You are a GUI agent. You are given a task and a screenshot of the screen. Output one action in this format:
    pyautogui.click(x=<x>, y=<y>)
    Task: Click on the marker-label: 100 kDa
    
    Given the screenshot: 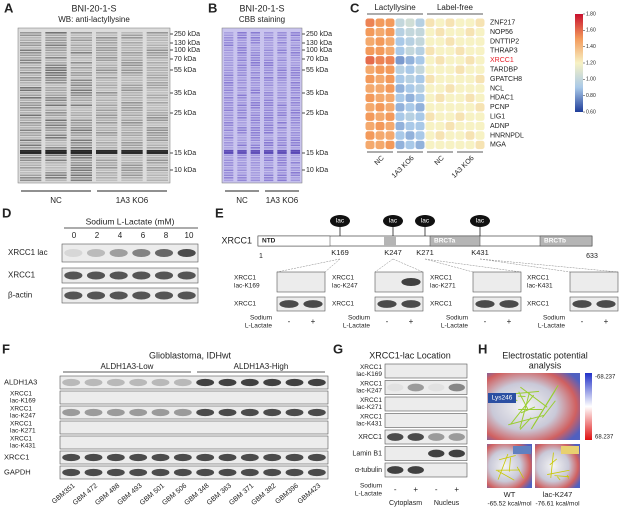 What is the action you would take?
    pyautogui.click(x=319, y=50)
    